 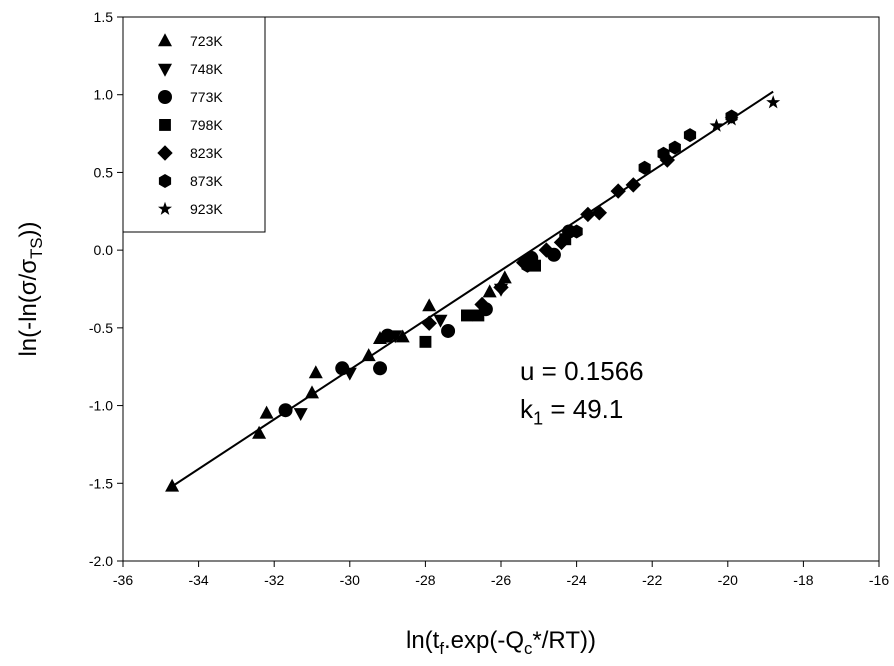 What do you see at coordinates (538, 419) in the screenshot?
I see `annotation-part: 1` at bounding box center [538, 419].